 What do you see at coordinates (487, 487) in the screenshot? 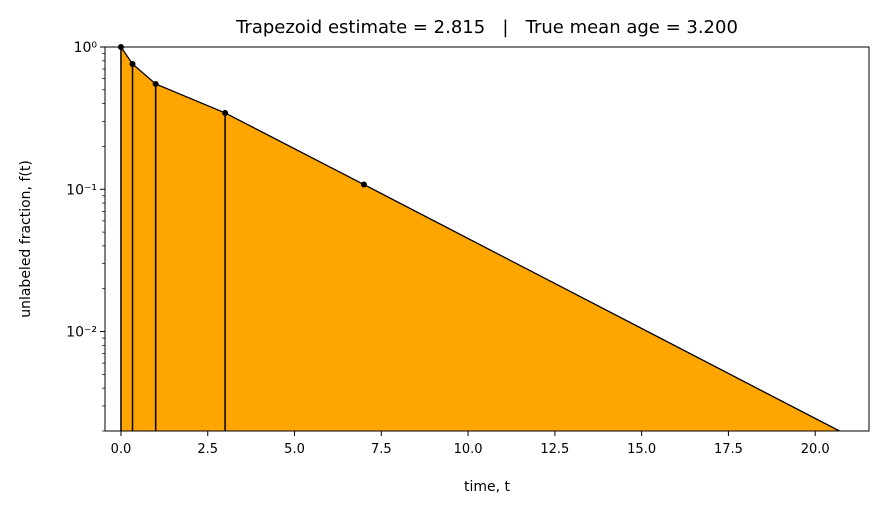
I see `x-axis-label: time, t` at bounding box center [487, 487].